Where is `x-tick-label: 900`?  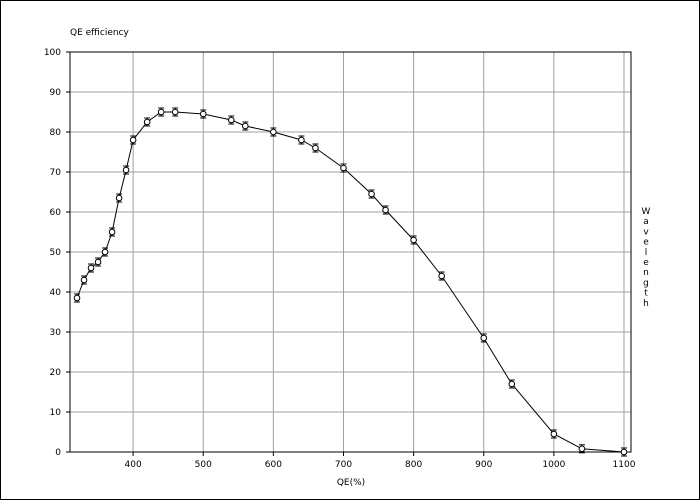
x-tick-label: 900 is located at coordinates (483, 465).